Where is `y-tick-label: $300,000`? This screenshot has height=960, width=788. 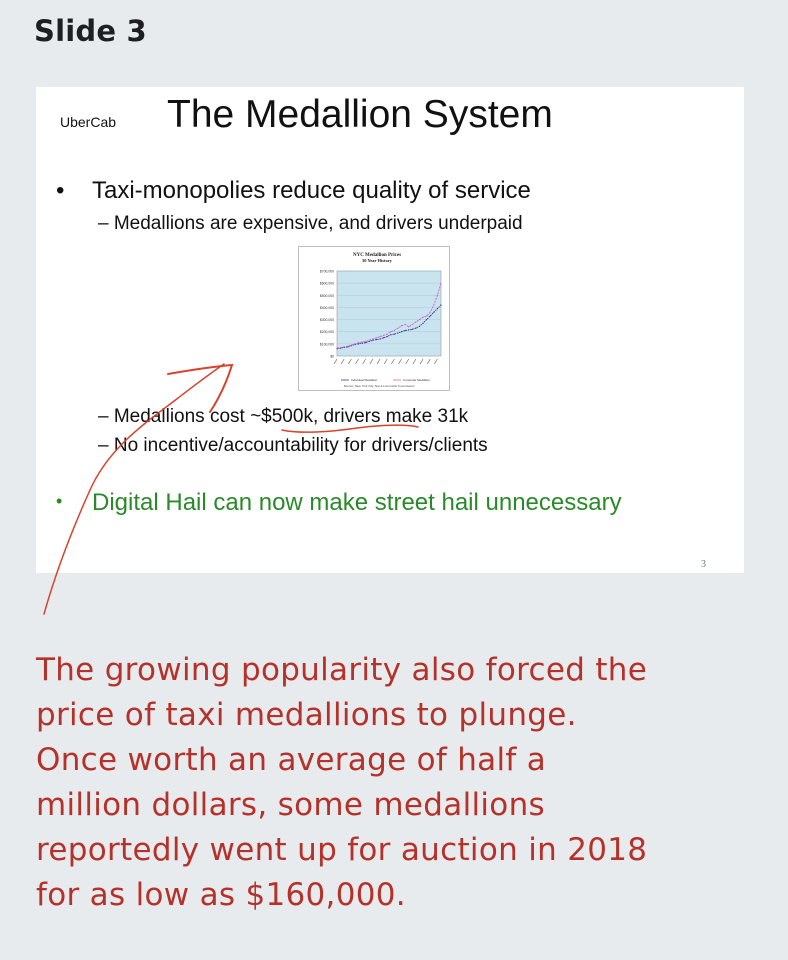
y-tick-label: $300,000 is located at coordinates (327, 320).